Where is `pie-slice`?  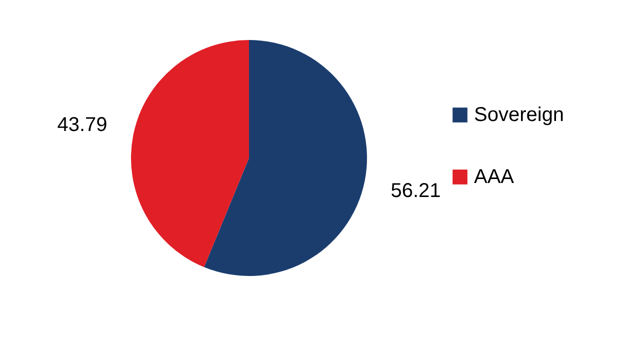 pie-slice is located at coordinates (190, 154).